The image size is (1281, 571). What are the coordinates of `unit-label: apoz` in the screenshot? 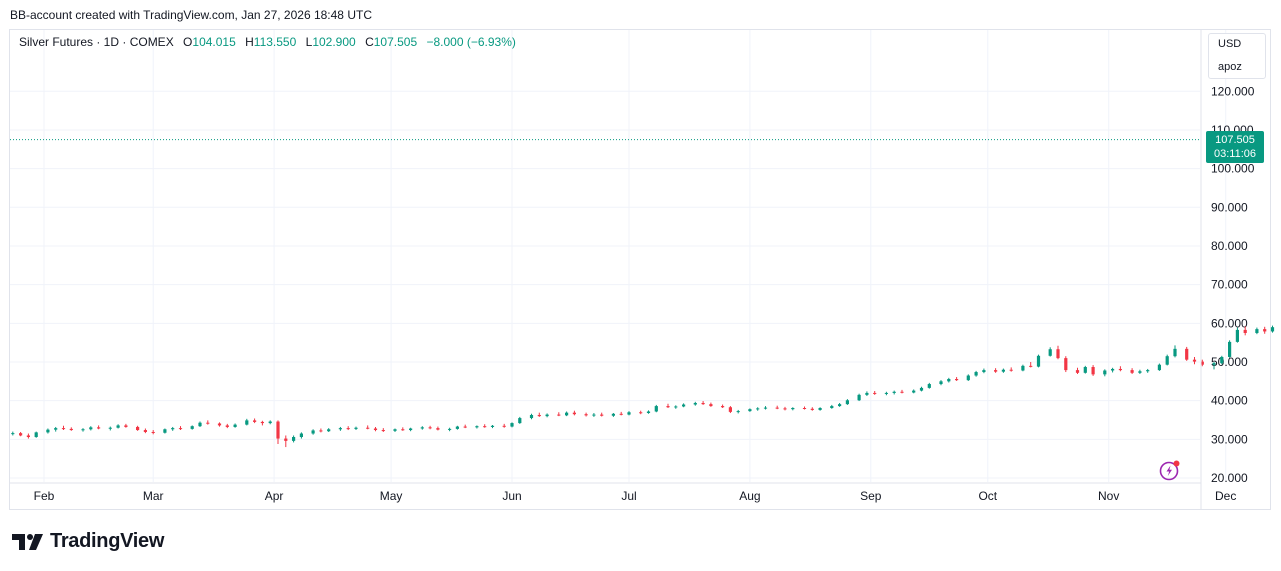 It's located at (1230, 67).